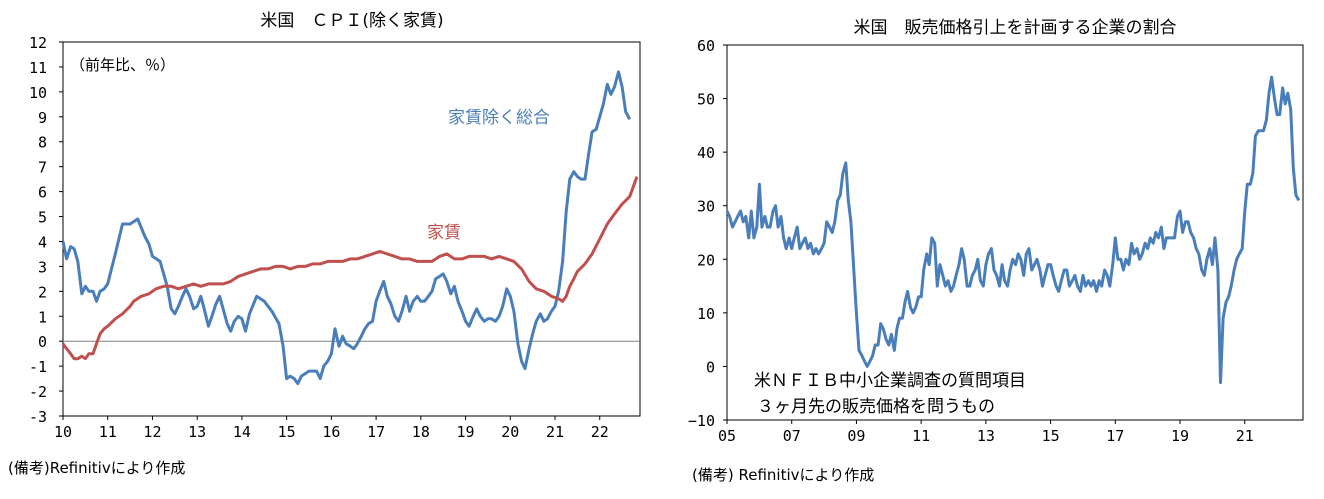  I want to click on left-ytick-label: -2, so click(38, 392).